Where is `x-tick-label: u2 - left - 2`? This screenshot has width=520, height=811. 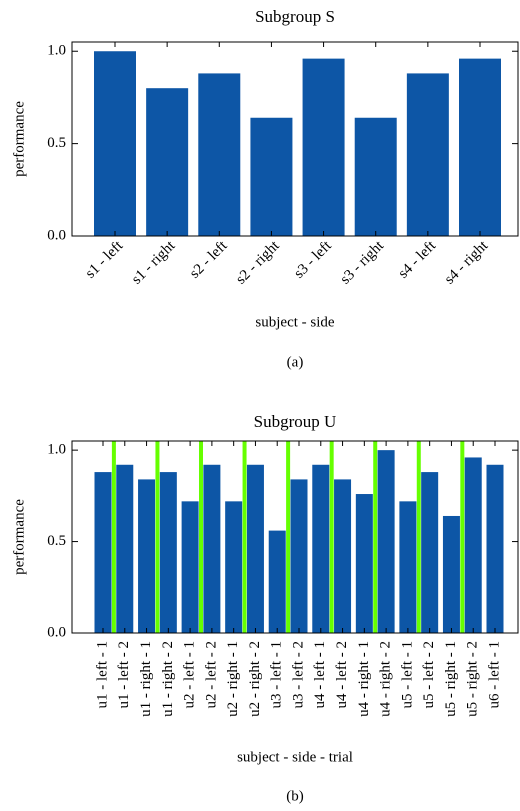
x-tick-label: u2 - left - 2 is located at coordinates (211, 674).